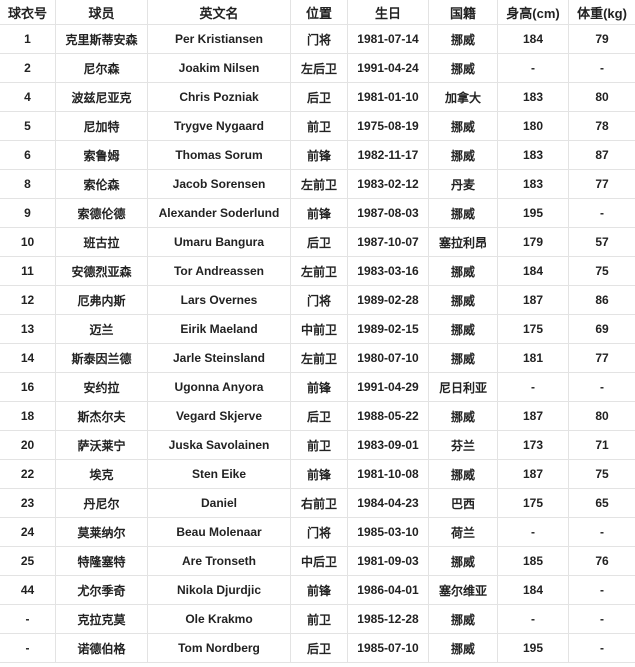  I want to click on cell-height: 183, so click(533, 97).